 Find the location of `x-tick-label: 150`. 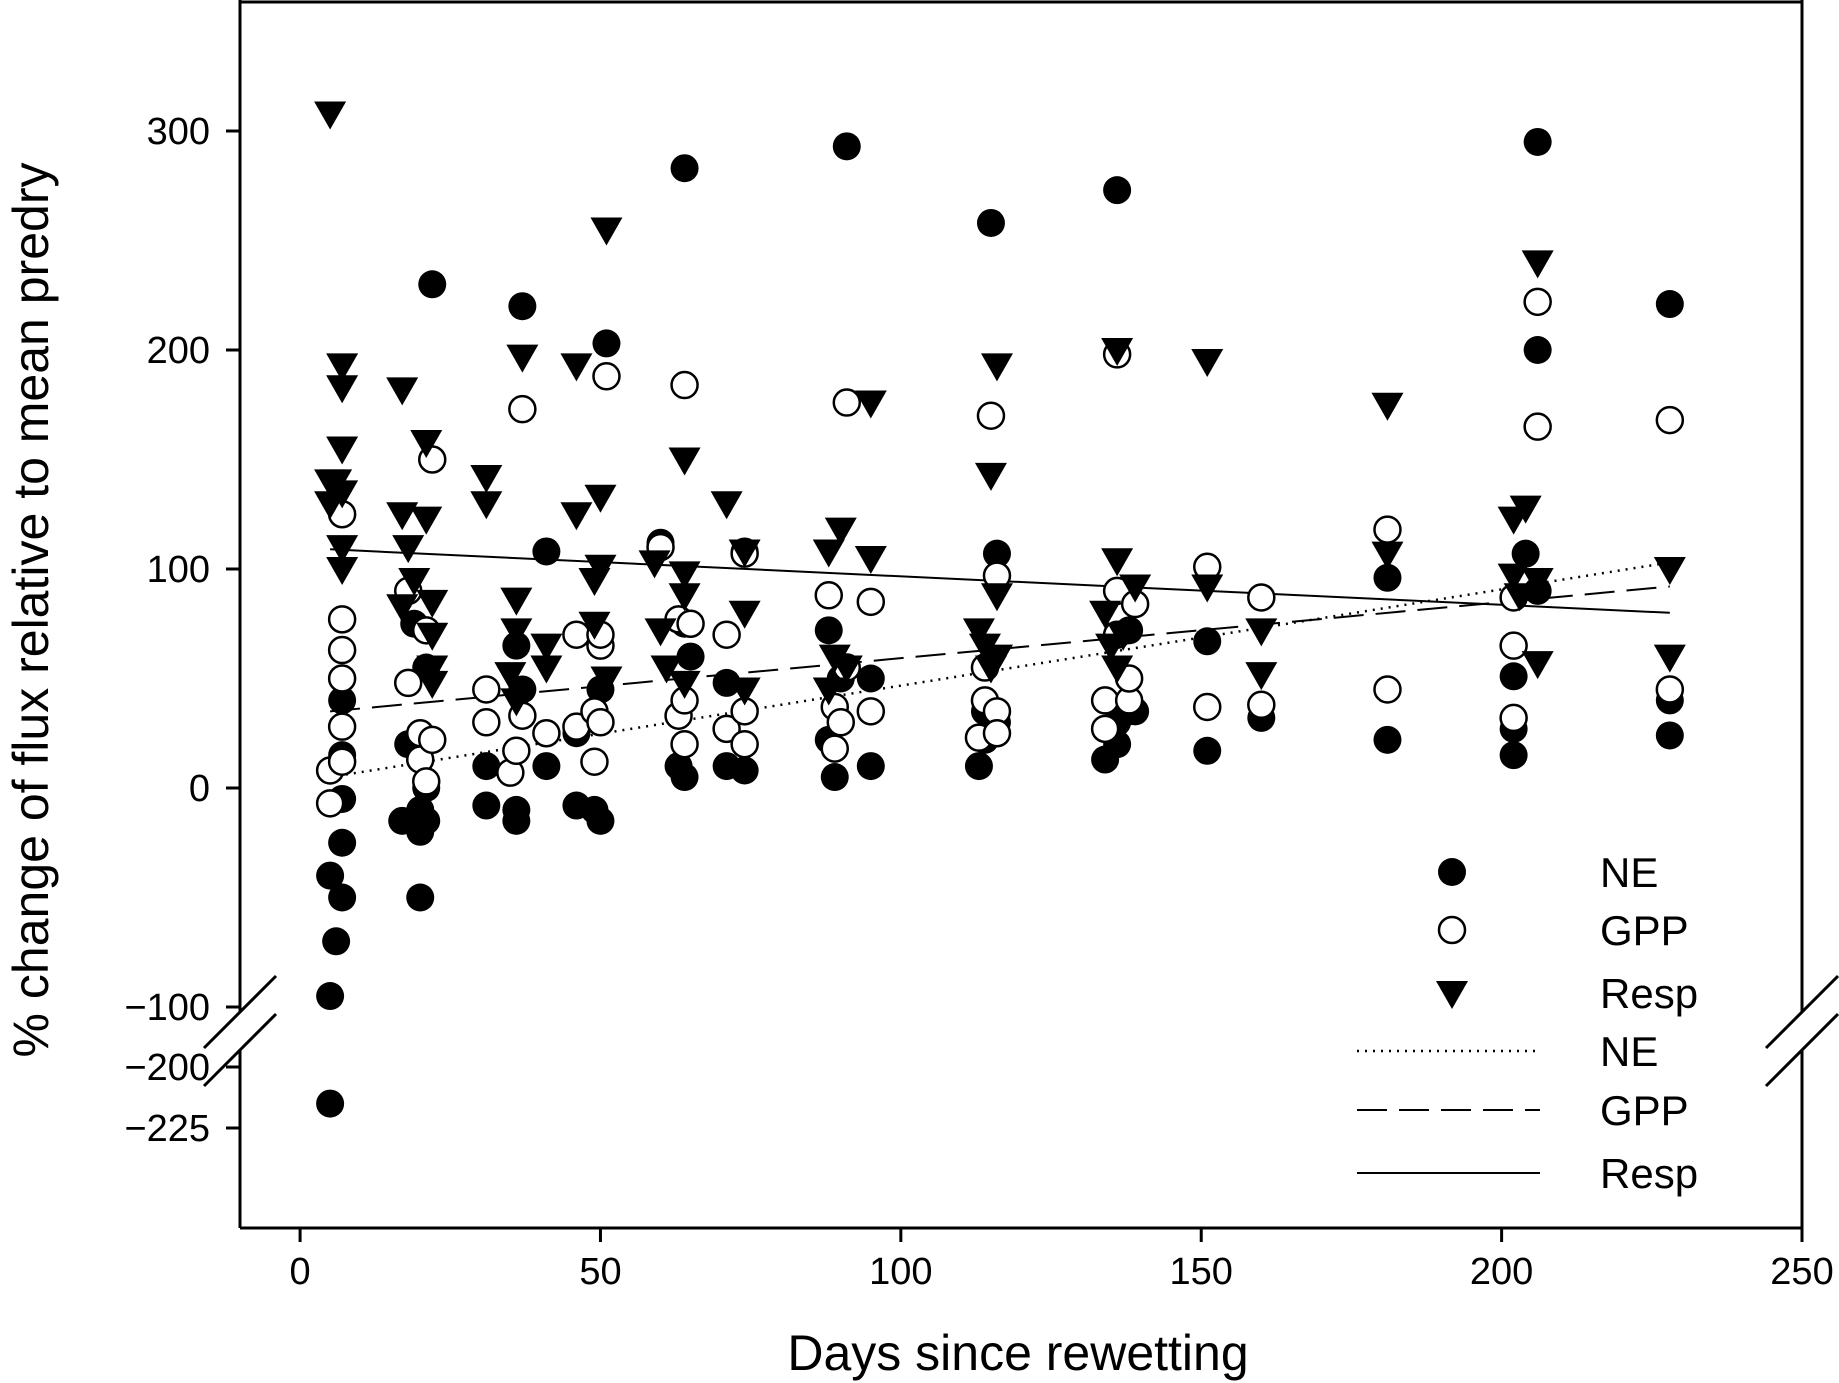

x-tick-label: 150 is located at coordinates (1201, 1272).